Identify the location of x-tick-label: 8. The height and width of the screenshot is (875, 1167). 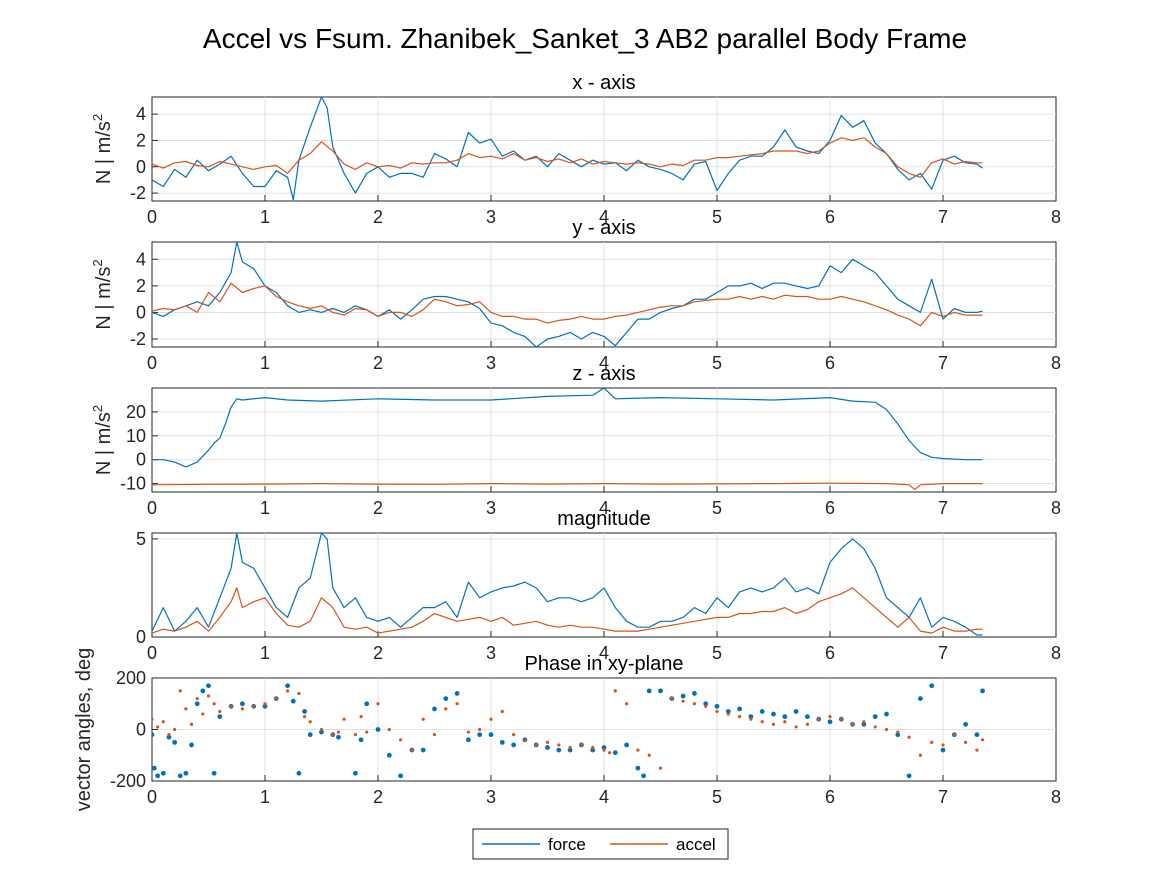
(1056, 363).